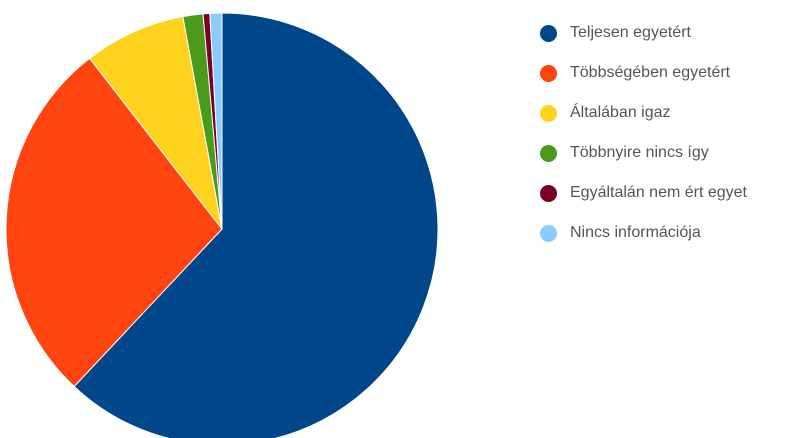 Image resolution: width=790 pixels, height=438 pixels. Describe the element at coordinates (639, 152) in the screenshot. I see `legend-label: Többnyire nincs így` at that location.